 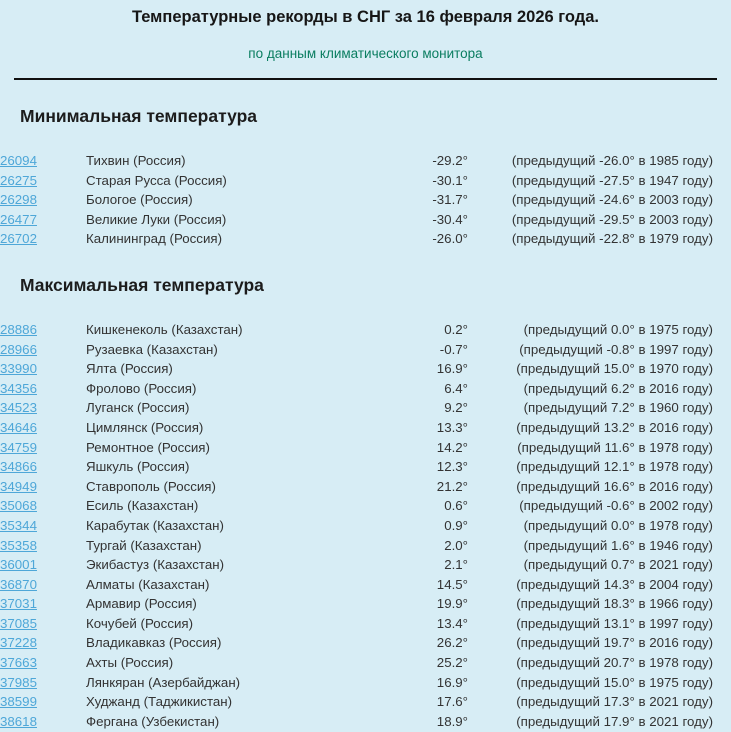 I want to click on station-id-cell: 26298, so click(x=43, y=200).